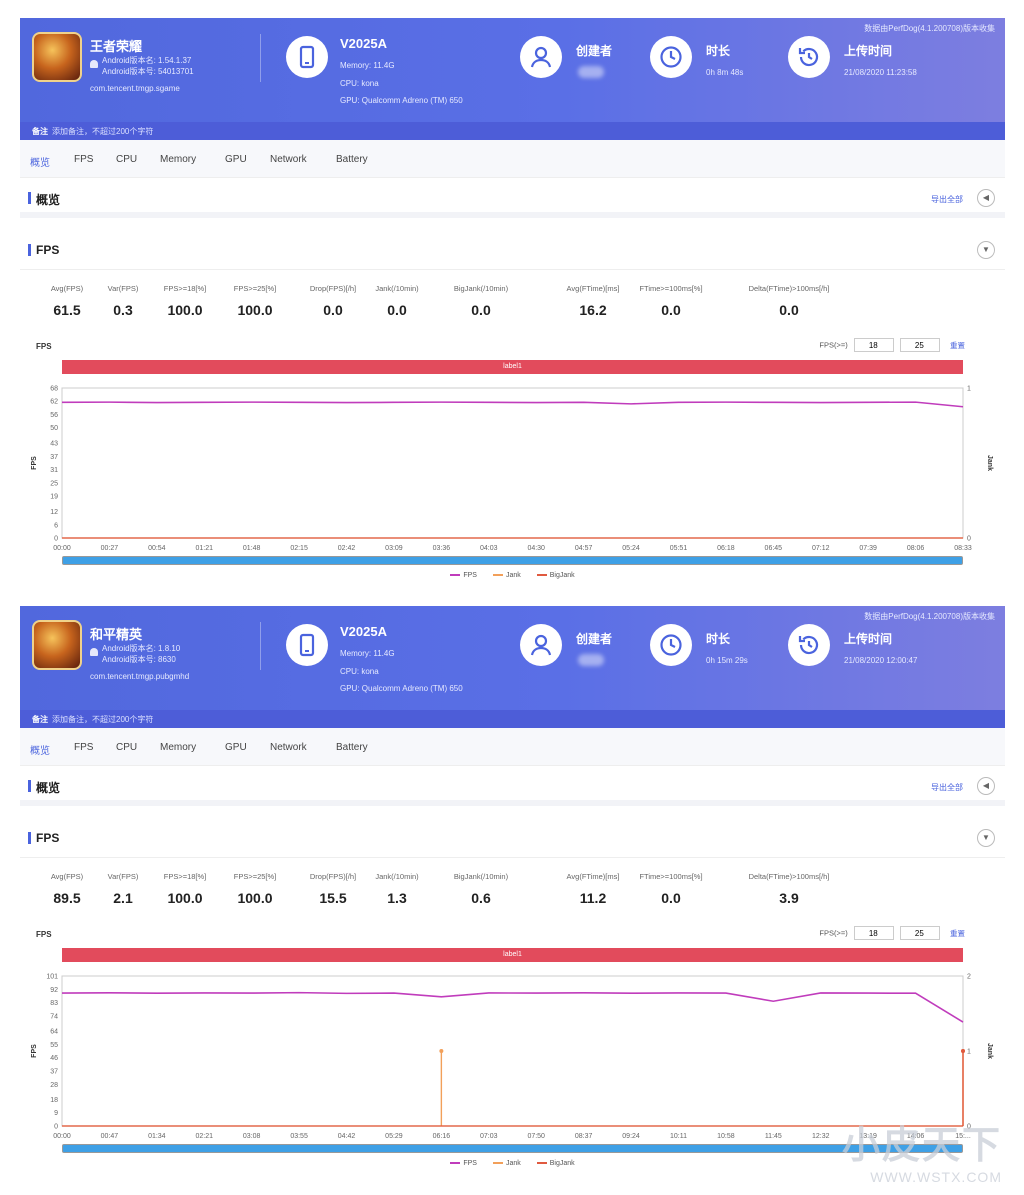  Describe the element at coordinates (593, 898) in the screenshot. I see `metric-value: 11.2` at that location.